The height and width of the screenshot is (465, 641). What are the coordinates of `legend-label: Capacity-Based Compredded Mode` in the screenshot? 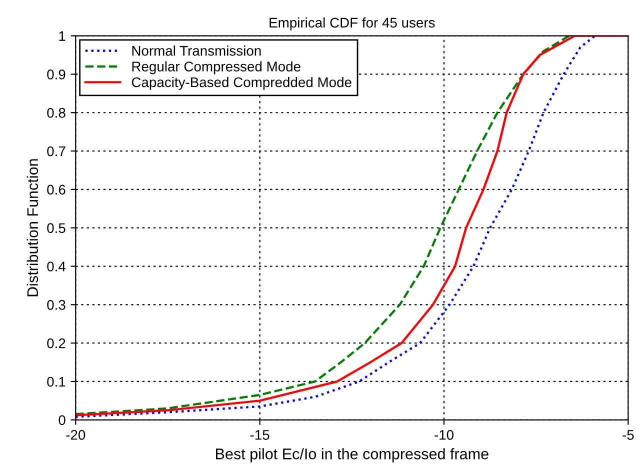 It's located at (242, 83).